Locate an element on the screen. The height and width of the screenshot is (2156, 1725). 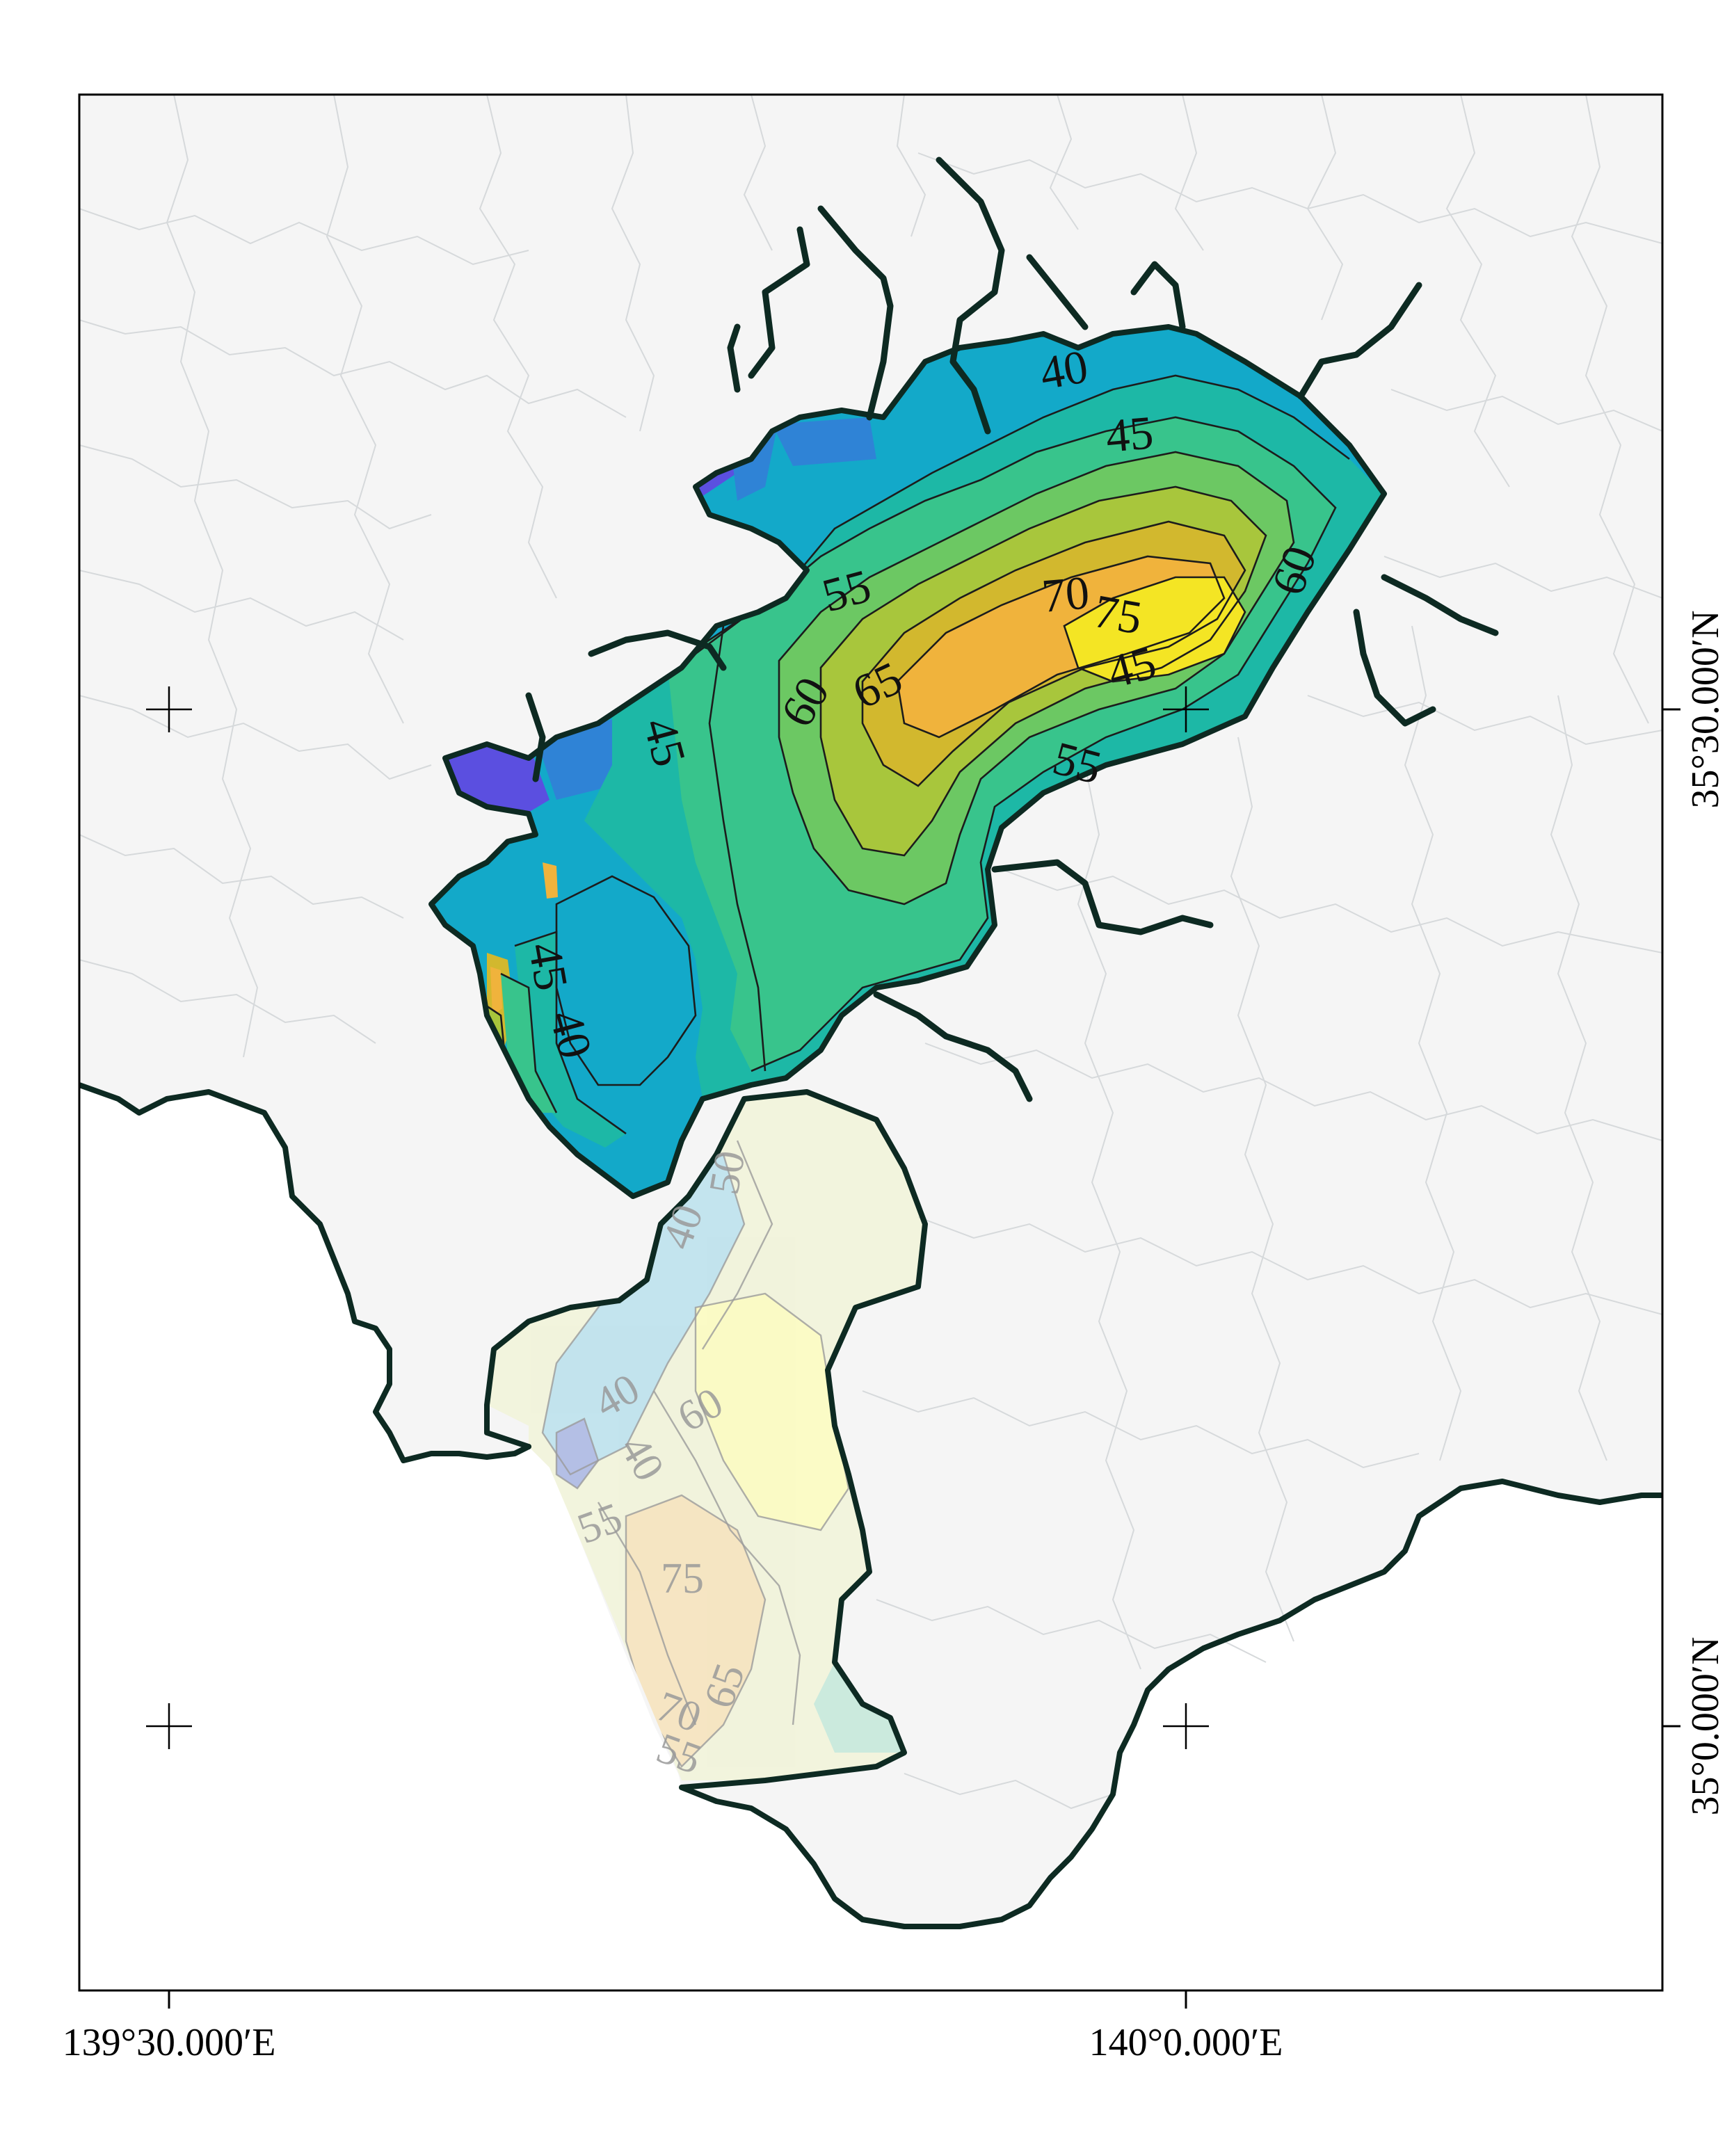
band-west-hot is located at coordinates (524, 938).